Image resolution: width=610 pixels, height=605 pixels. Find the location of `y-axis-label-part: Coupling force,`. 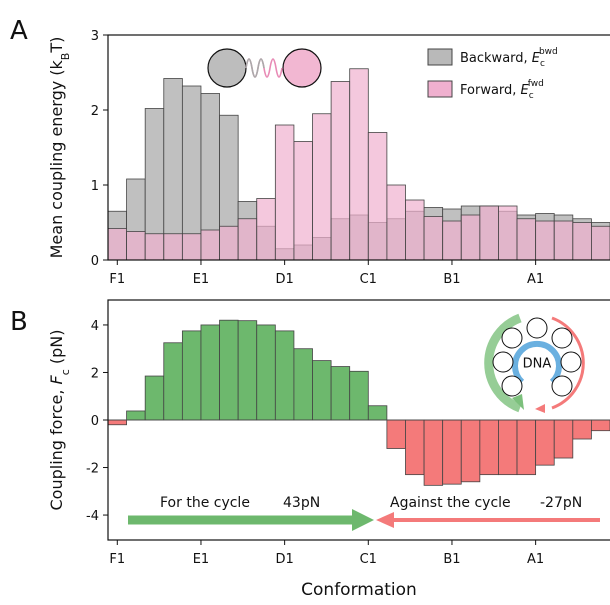

y-axis-label-part: Coupling force, is located at coordinates (56, 447).